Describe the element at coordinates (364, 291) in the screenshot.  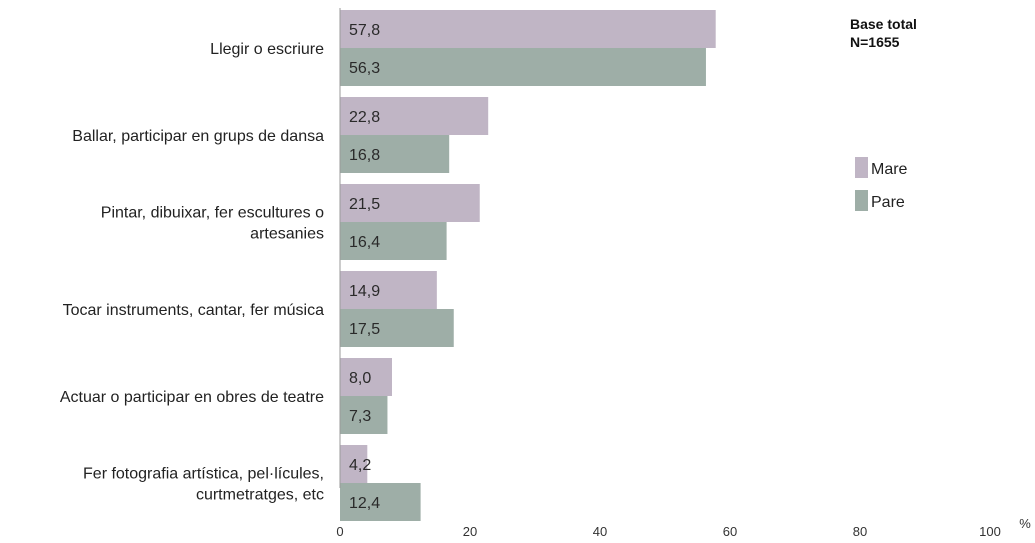
I see `bar-value-label: 14,9` at that location.